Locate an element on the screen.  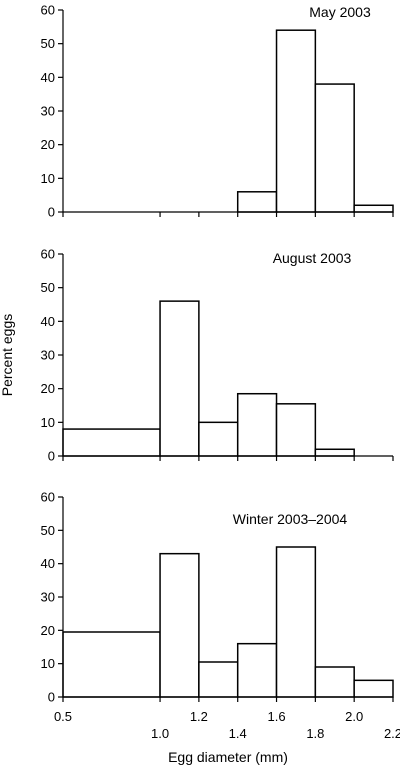
x-tick-label: 1.4 is located at coordinates (238, 733).